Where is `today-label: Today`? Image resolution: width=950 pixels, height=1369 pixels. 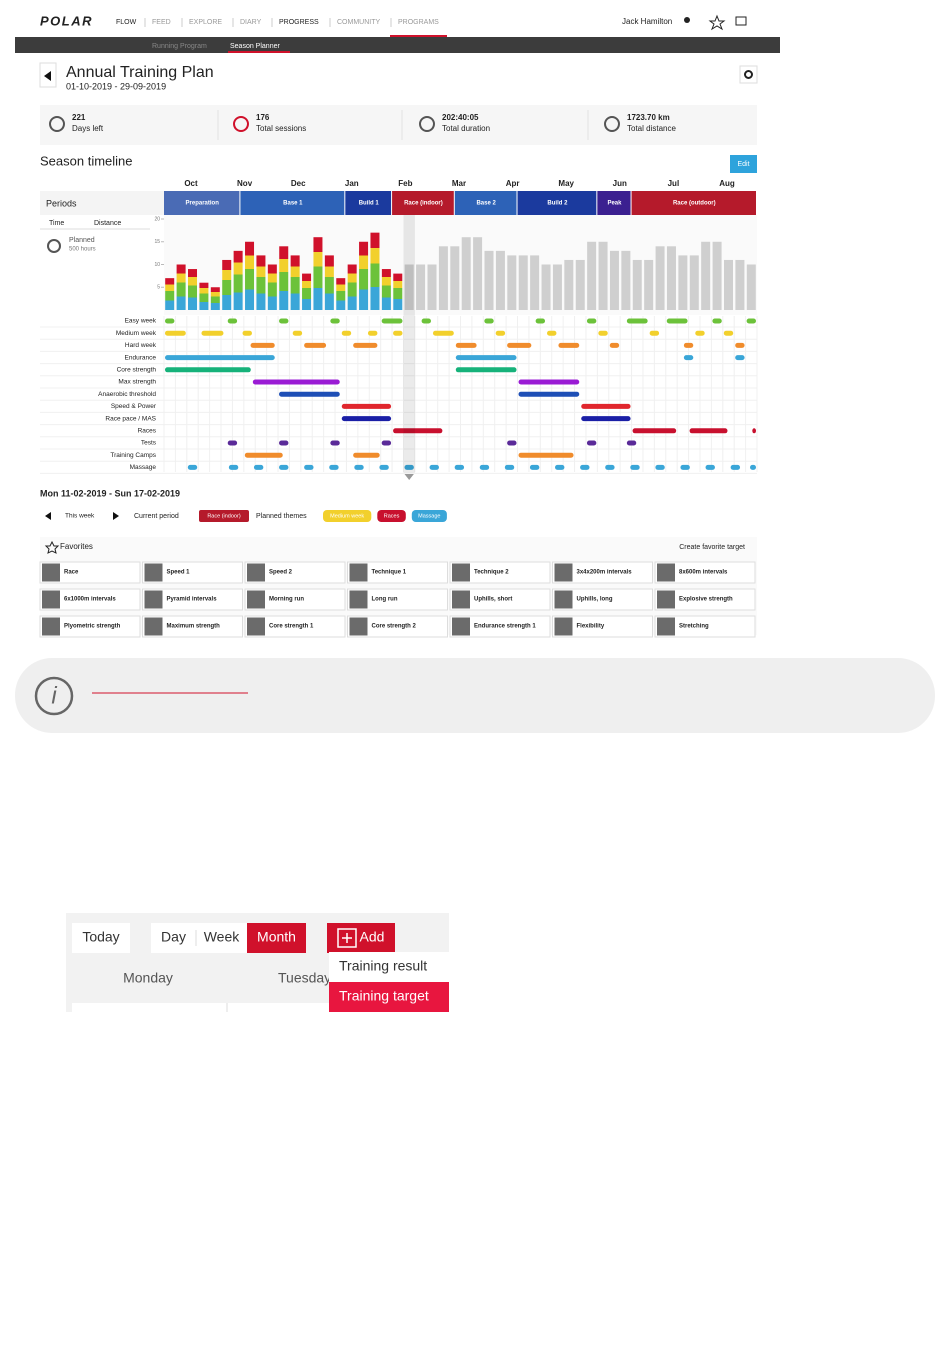 today-label: Today is located at coordinates (100, 937).